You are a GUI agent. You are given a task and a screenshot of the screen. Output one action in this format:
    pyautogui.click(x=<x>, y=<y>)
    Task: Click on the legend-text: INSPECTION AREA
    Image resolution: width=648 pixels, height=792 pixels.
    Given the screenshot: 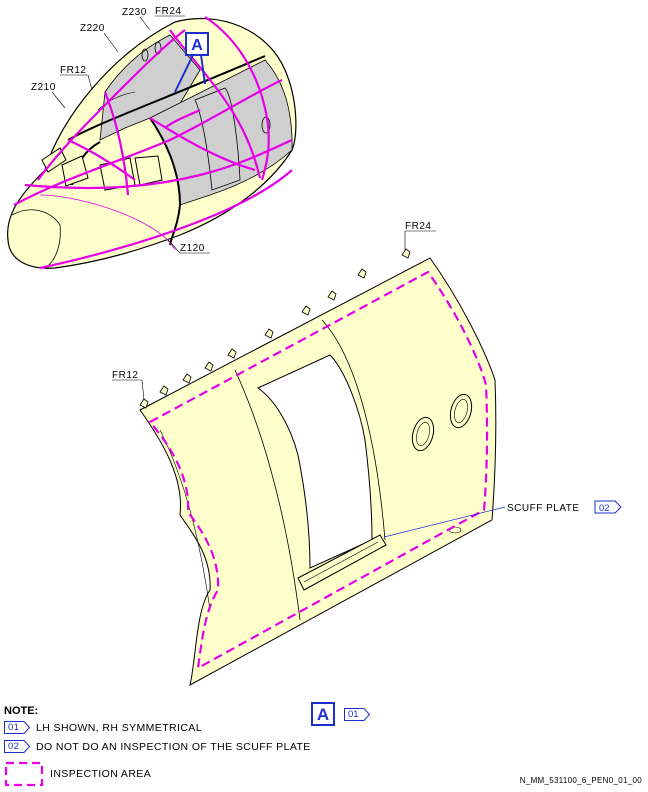 What is the action you would take?
    pyautogui.click(x=101, y=774)
    